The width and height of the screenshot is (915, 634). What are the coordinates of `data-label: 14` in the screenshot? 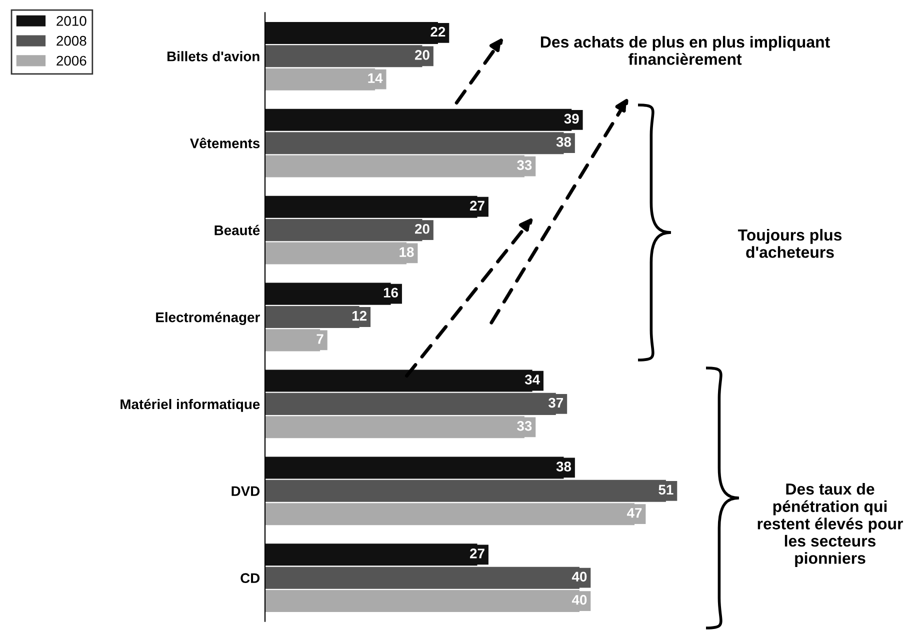 It's located at (375, 78).